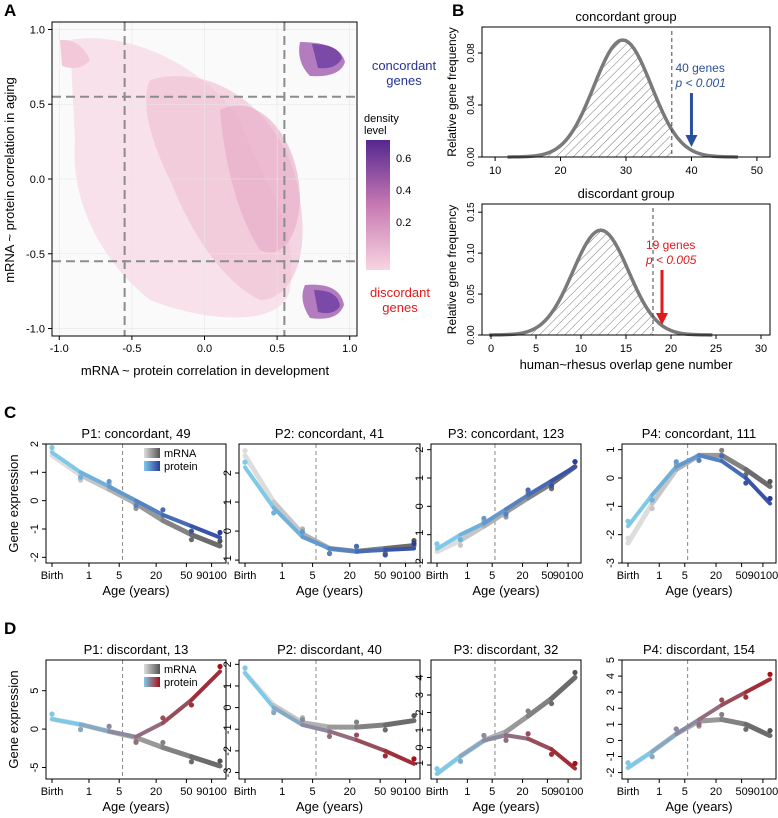  What do you see at coordinates (329, 503) in the screenshot?
I see `c-subplot-frame` at bounding box center [329, 503].